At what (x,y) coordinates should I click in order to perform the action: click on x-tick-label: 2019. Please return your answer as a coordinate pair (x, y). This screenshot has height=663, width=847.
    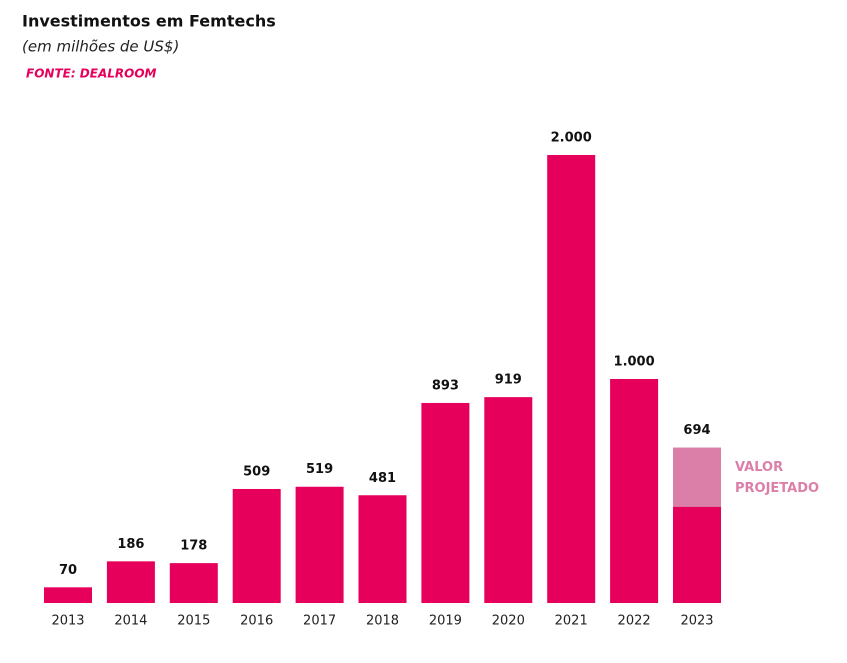
    Looking at the image, I should click on (445, 621).